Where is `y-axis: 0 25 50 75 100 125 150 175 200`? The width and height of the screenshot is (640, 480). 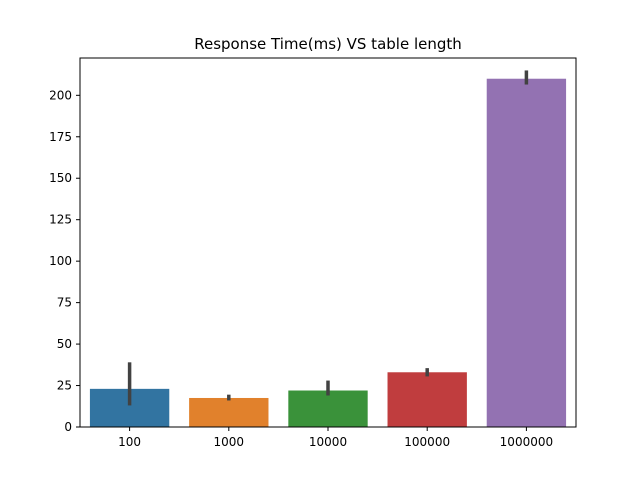
y-axis: 0 25 50 75 100 125 150 175 200 is located at coordinates (64, 261).